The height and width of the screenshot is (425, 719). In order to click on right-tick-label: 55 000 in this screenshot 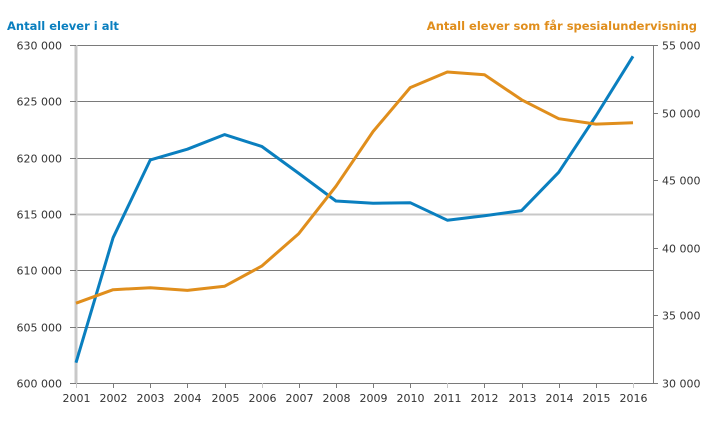, I will do `click(681, 46)`.